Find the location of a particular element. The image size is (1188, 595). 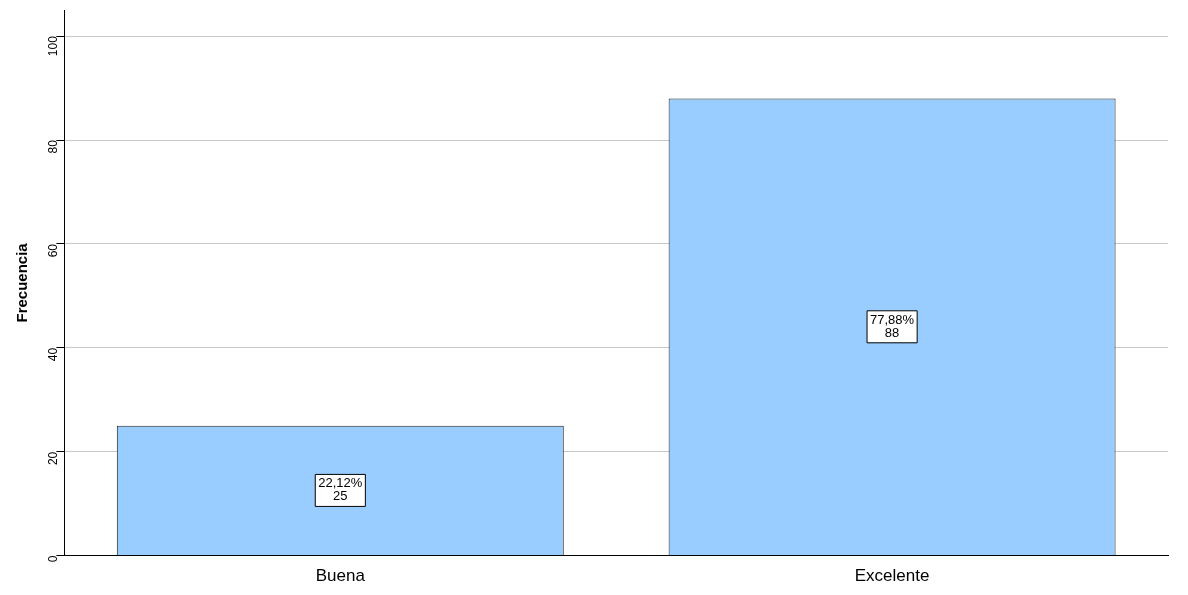

data-label: 22,12% 25 is located at coordinates (340, 489).